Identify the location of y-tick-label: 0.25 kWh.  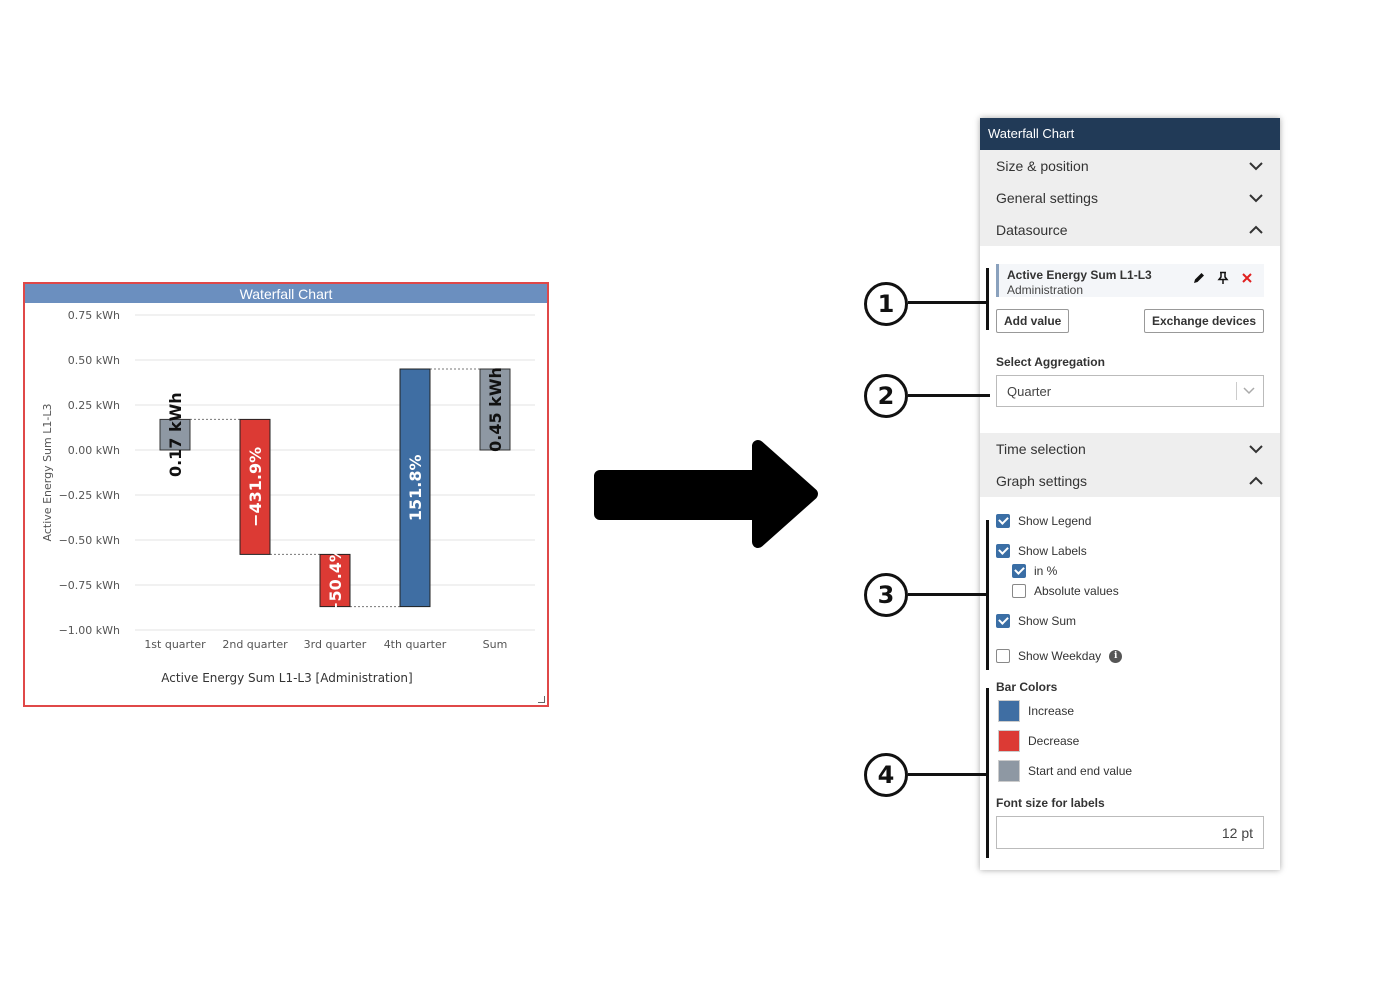
(94, 405).